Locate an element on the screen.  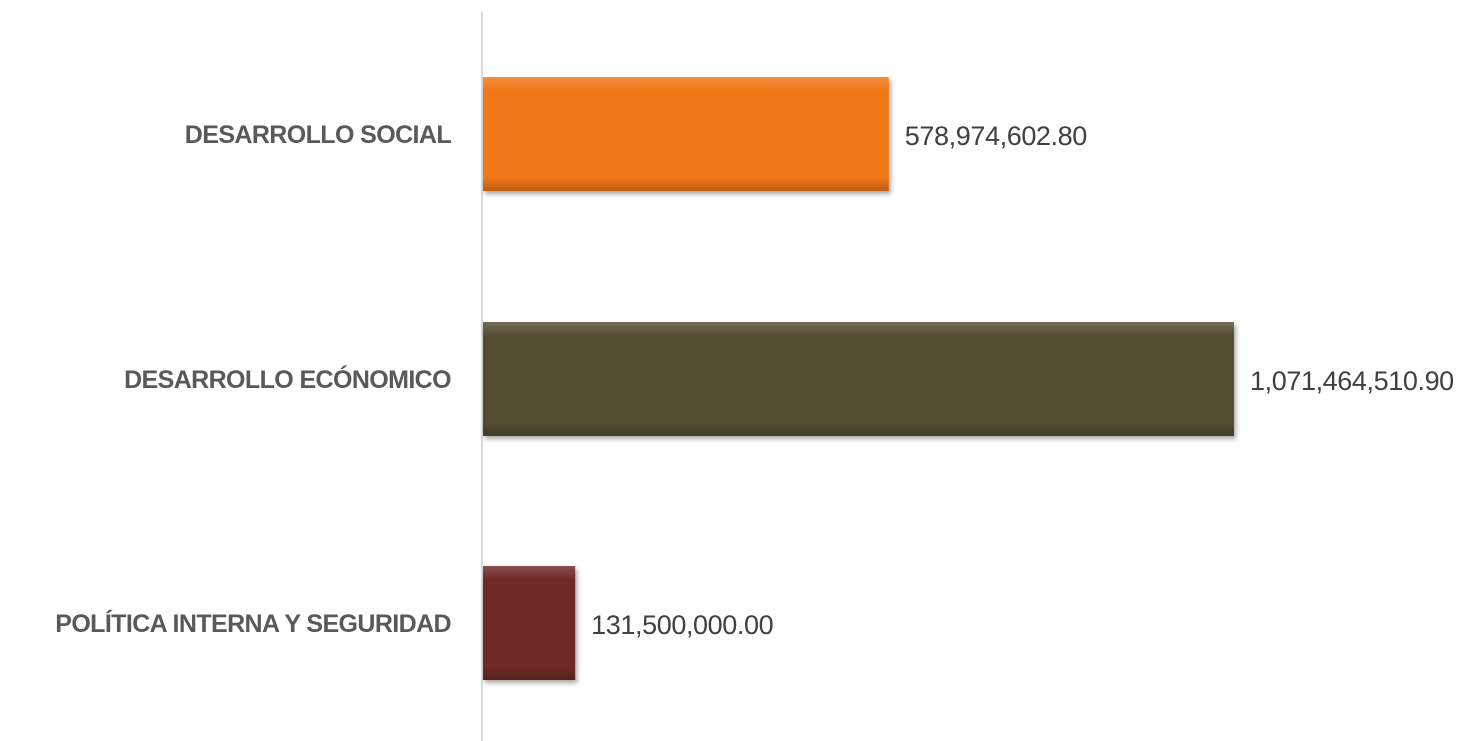
category-label-politica-interna-y-seguridad: POLÍTICA INTERNA Y SEGURIDAD is located at coordinates (253, 623).